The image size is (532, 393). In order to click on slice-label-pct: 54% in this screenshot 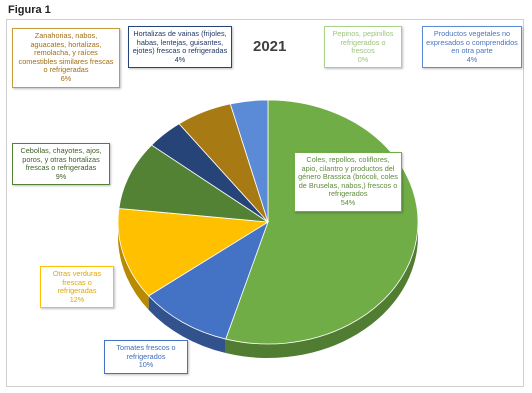, I will do `click(348, 202)`.